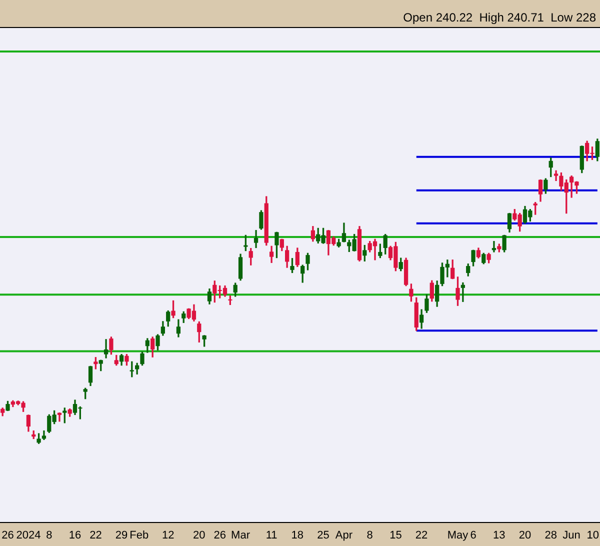  Describe the element at coordinates (139, 536) in the screenshot. I see `x-tick-label: Feb` at that location.